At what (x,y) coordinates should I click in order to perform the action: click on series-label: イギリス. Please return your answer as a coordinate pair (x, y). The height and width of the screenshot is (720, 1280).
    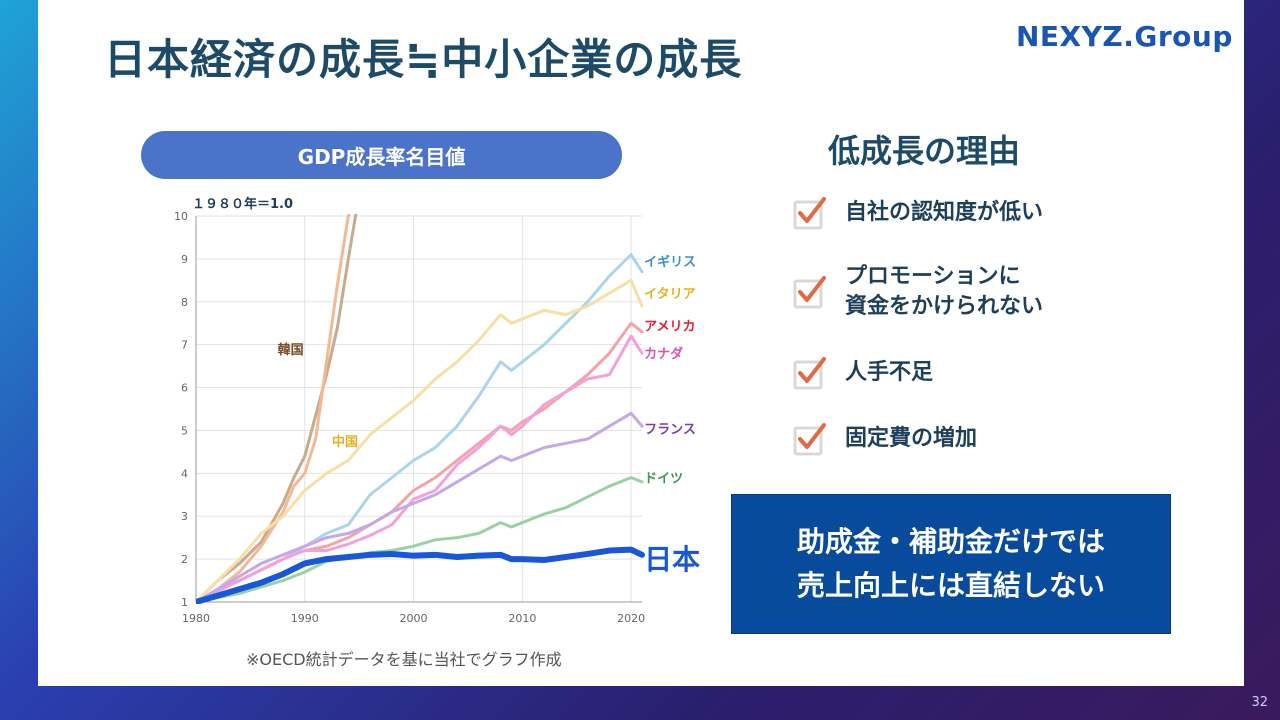
    Looking at the image, I should click on (670, 262).